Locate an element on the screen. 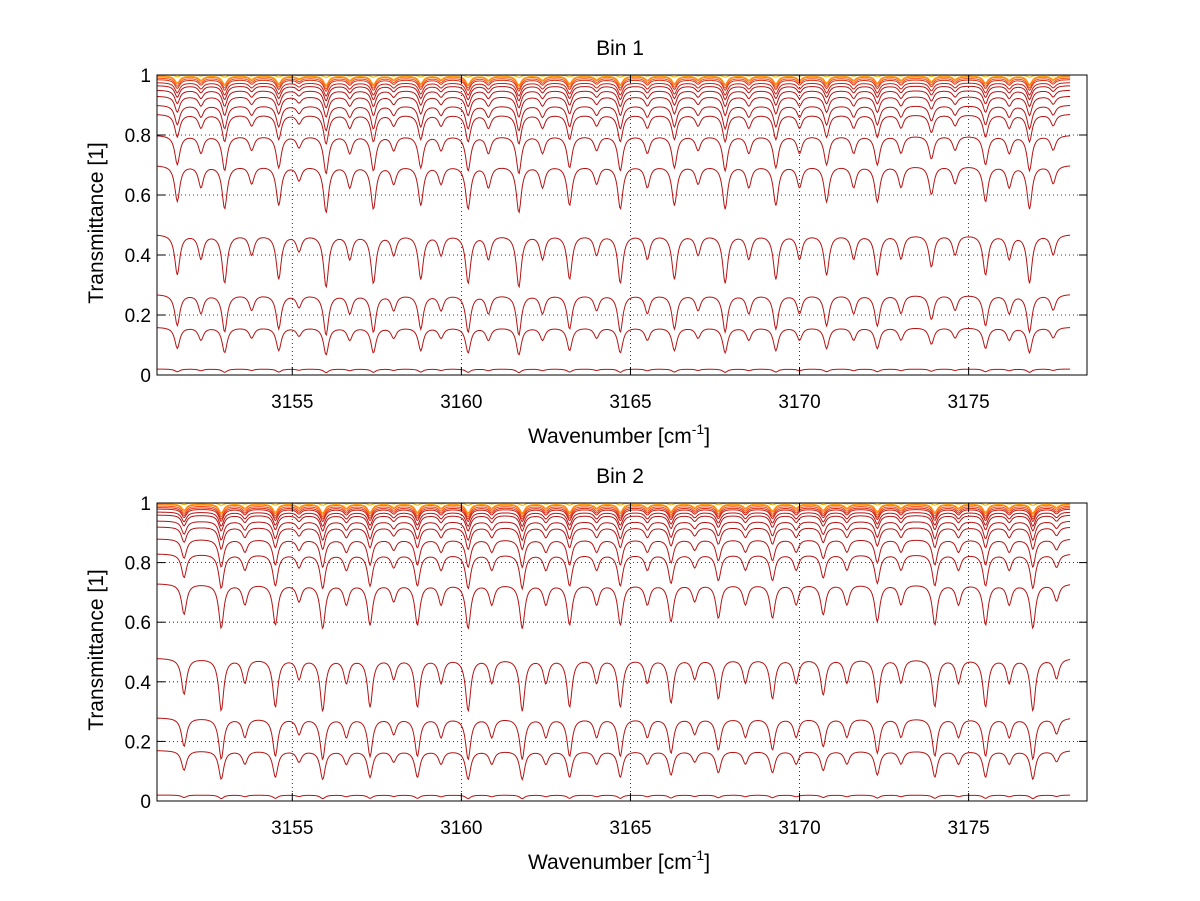  bin2-x-tick-label: 3160 is located at coordinates (461, 828).